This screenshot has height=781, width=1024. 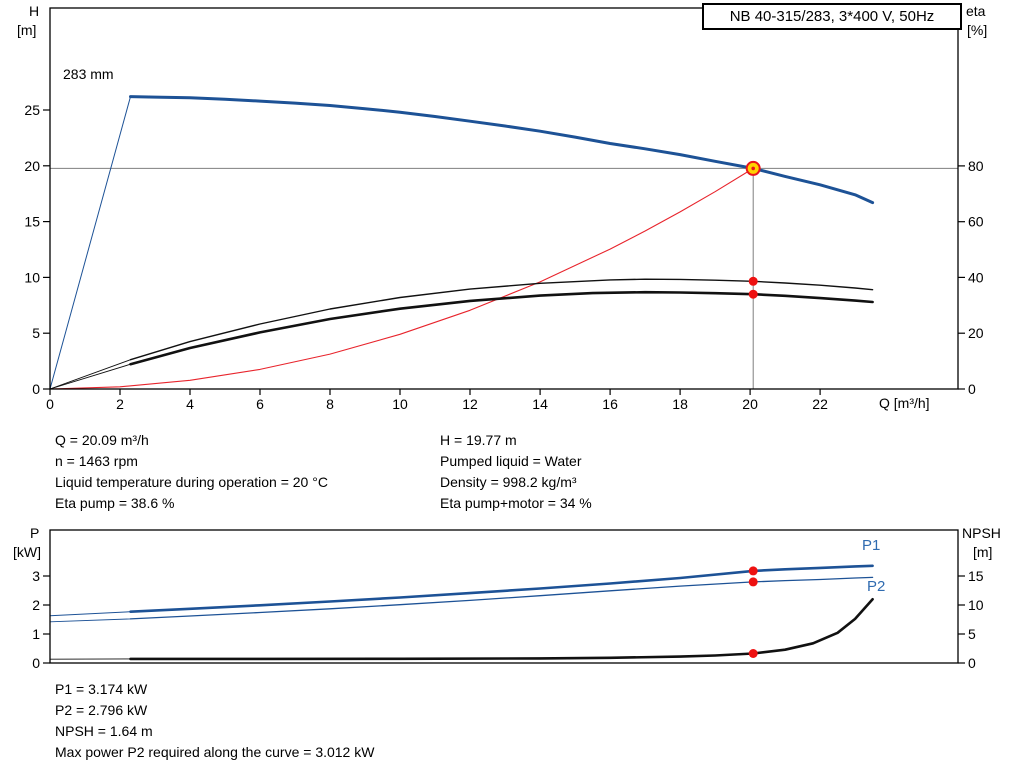 What do you see at coordinates (972, 634) in the screenshot?
I see `y-right-tick-label: 5` at bounding box center [972, 634].